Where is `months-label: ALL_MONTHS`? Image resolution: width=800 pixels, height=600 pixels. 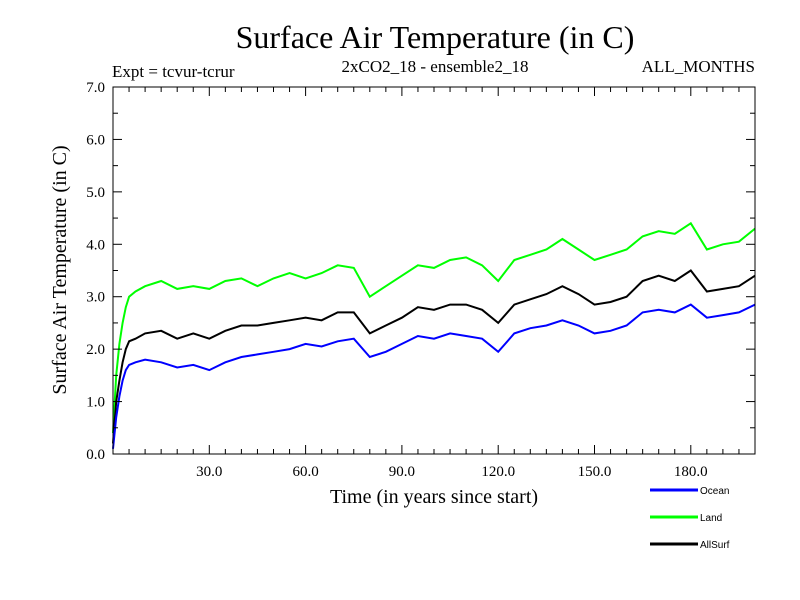 months-label: ALL_MONTHS is located at coordinates (698, 66).